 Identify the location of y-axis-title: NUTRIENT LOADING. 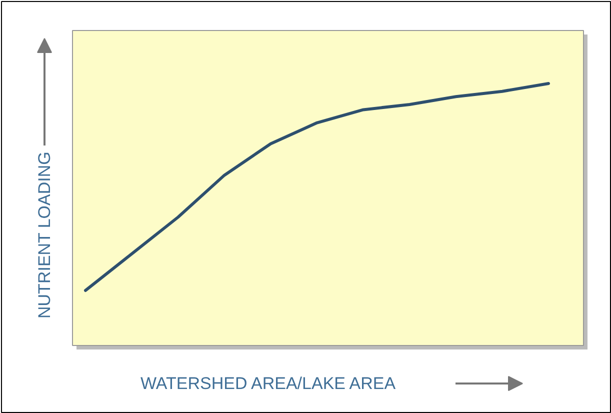
(44, 235).